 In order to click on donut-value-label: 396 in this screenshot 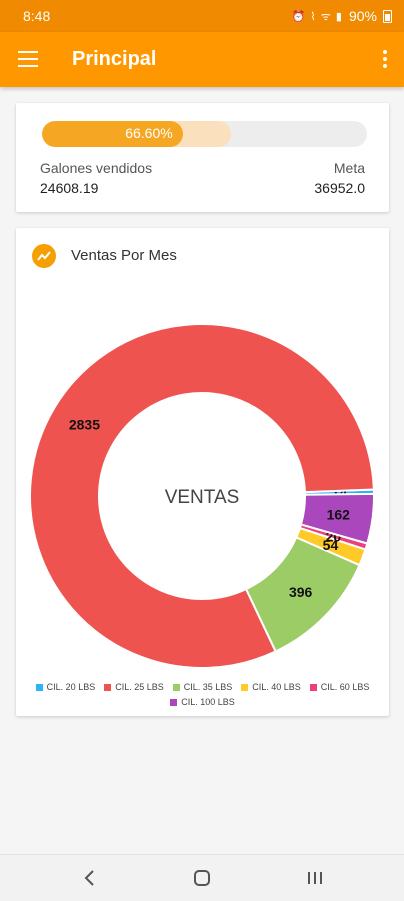, I will do `click(301, 592)`.